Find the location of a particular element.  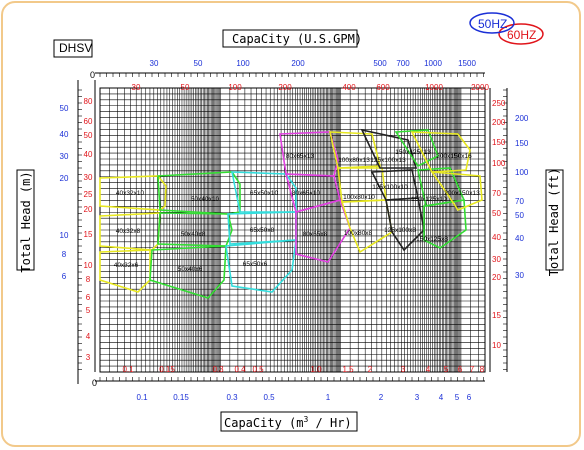

bottom-axis-60hz-tick-label: 0.3 is located at coordinates (218, 369).